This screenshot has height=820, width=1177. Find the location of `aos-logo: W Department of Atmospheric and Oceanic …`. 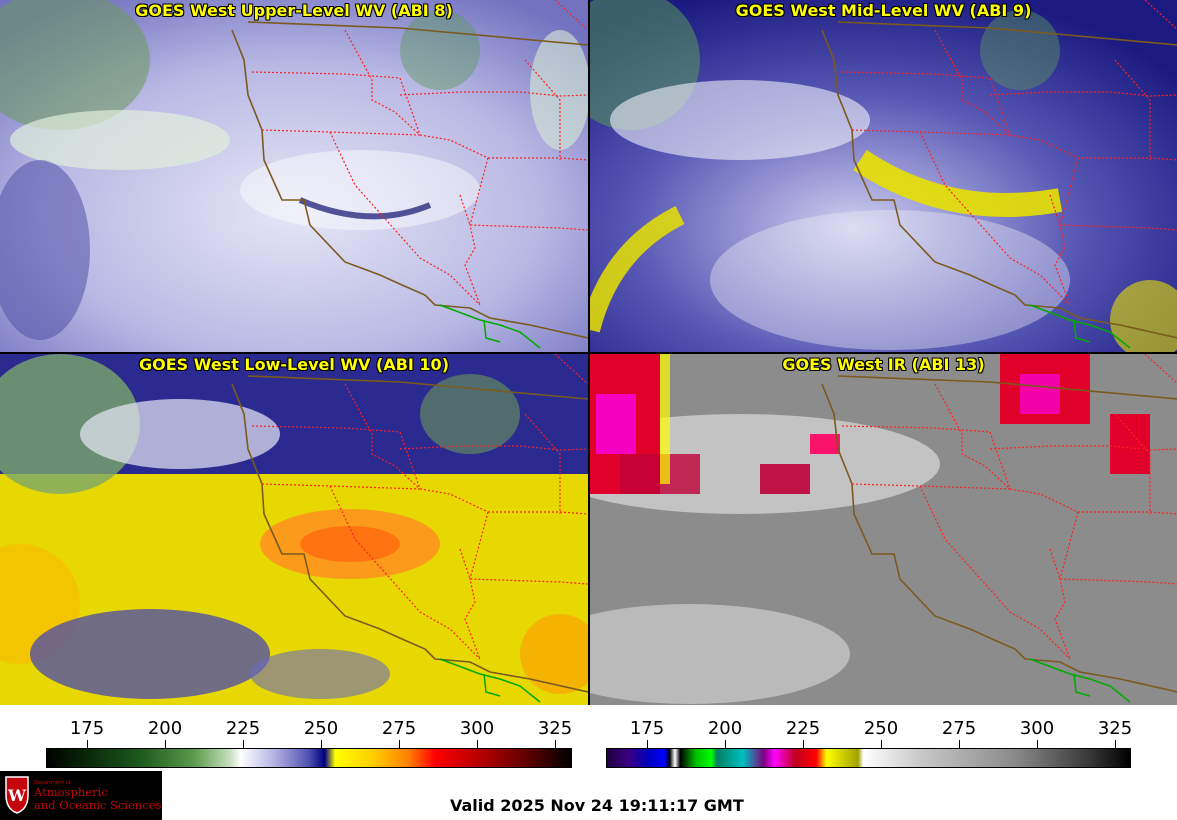

aos-logo: W Department of Atmospheric and Oceanic … is located at coordinates (81, 795).